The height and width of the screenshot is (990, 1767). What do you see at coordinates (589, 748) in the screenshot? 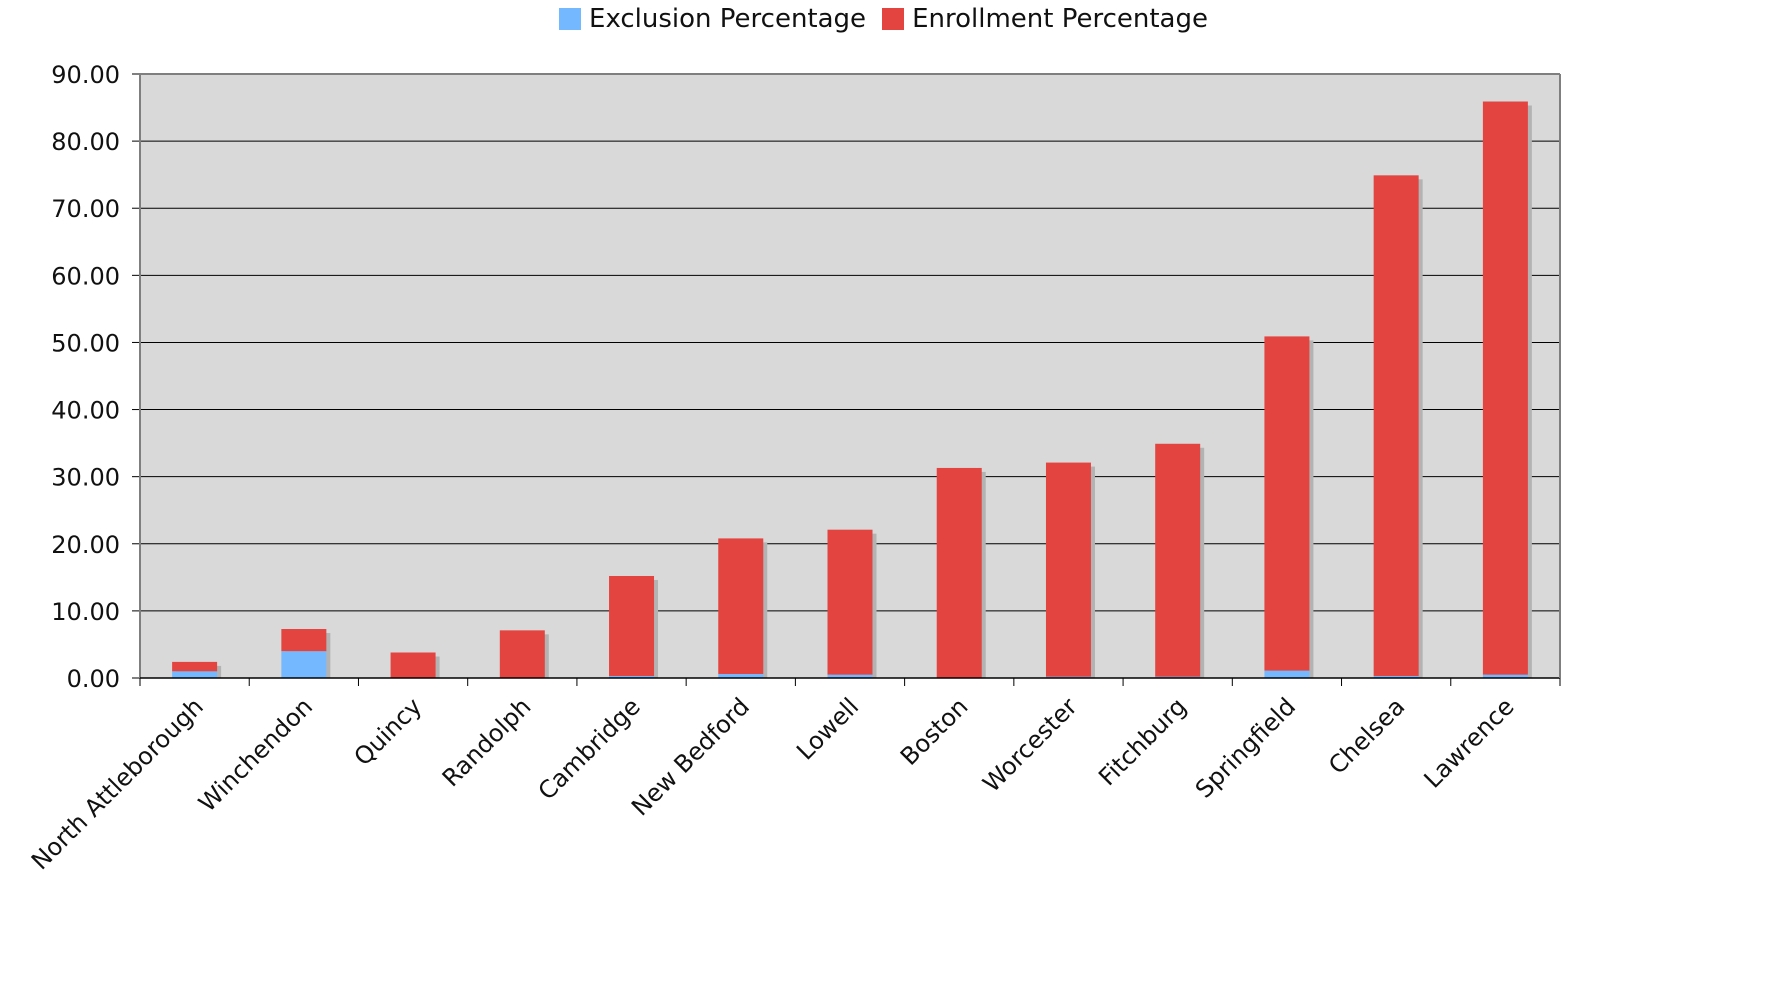
I see `x-tick-label: Cambridge` at bounding box center [589, 748].